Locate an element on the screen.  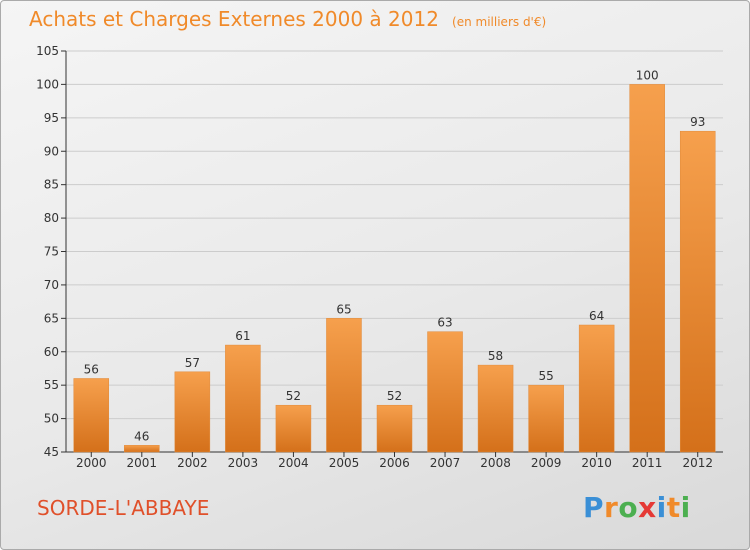
value-label-2010: 64 is located at coordinates (596, 316).